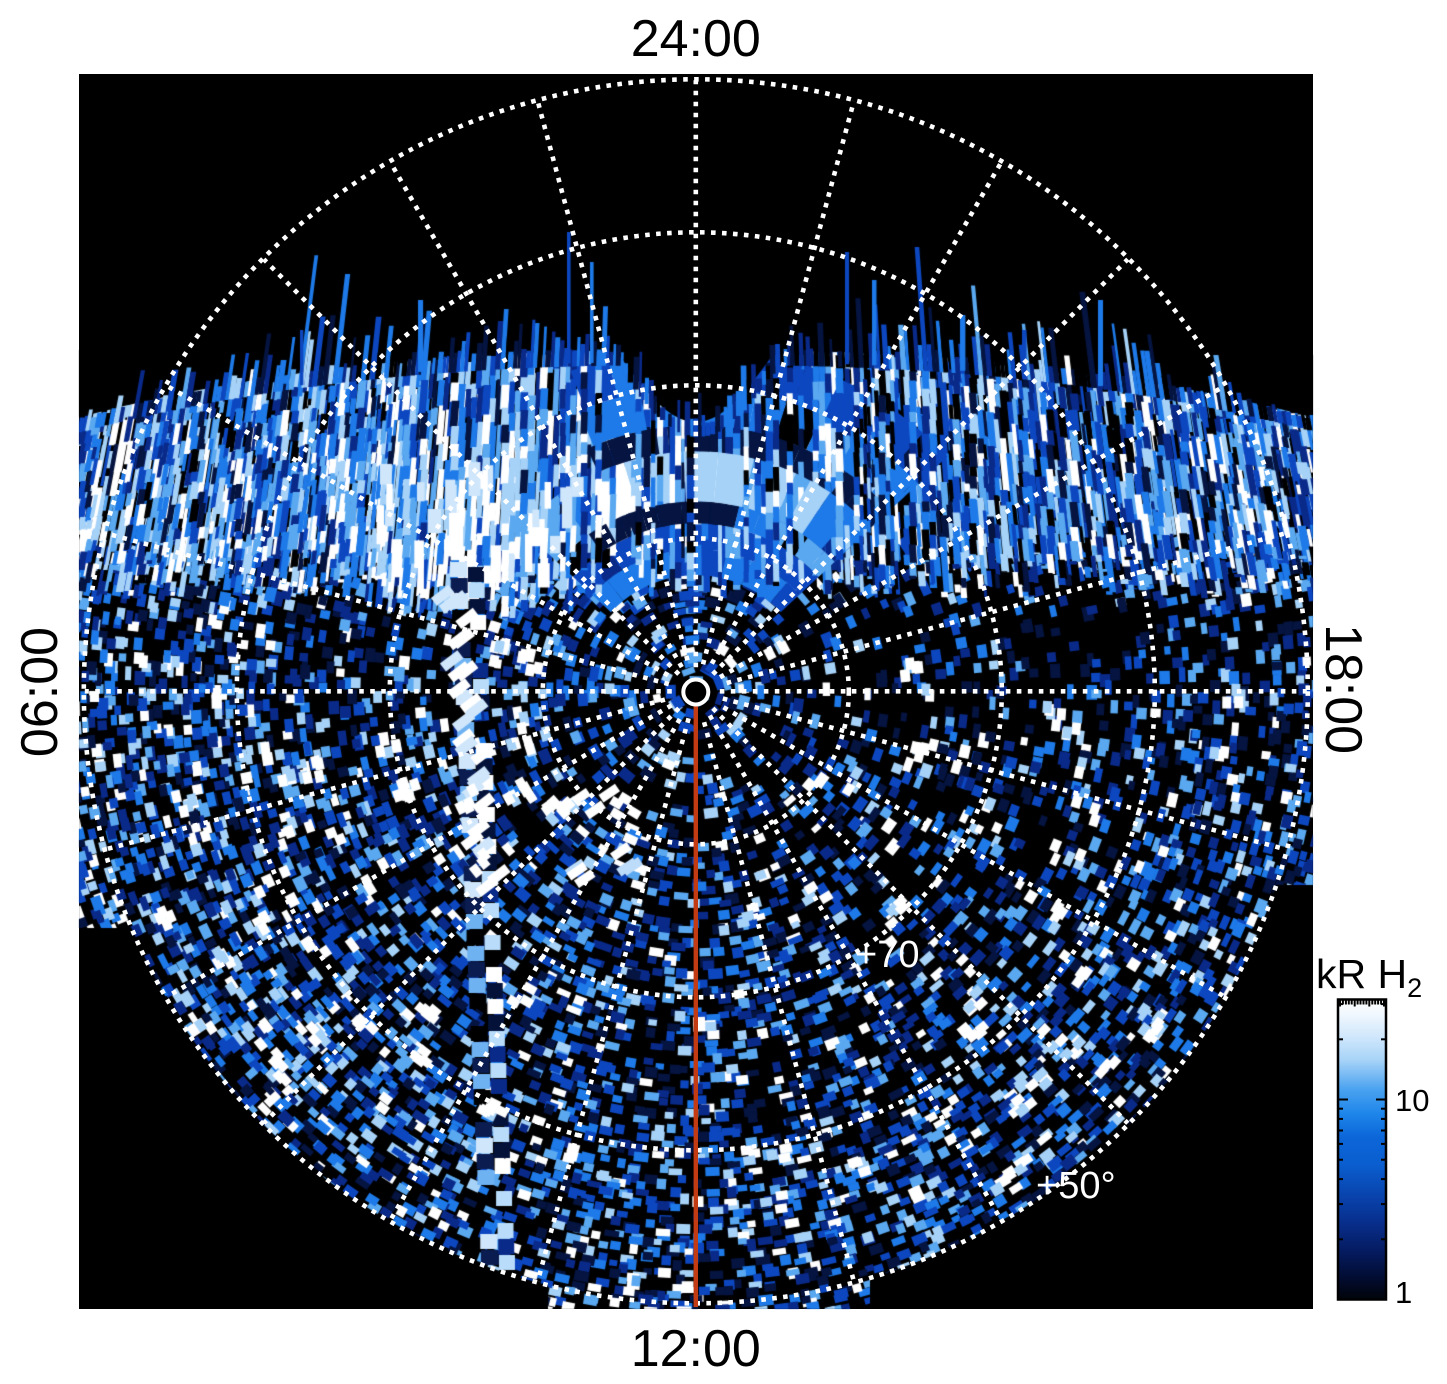 This screenshot has width=1447, height=1384. Describe the element at coordinates (40, 692) in the screenshot. I see `svg-text: 06:00` at that location.